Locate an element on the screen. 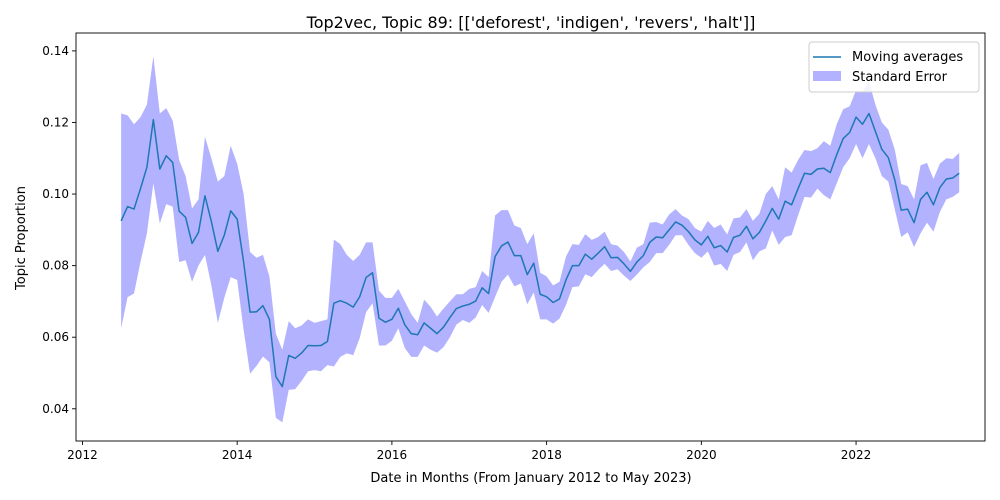 The height and width of the screenshot is (500, 1000). y-tick-label: 0.06 is located at coordinates (55, 337).